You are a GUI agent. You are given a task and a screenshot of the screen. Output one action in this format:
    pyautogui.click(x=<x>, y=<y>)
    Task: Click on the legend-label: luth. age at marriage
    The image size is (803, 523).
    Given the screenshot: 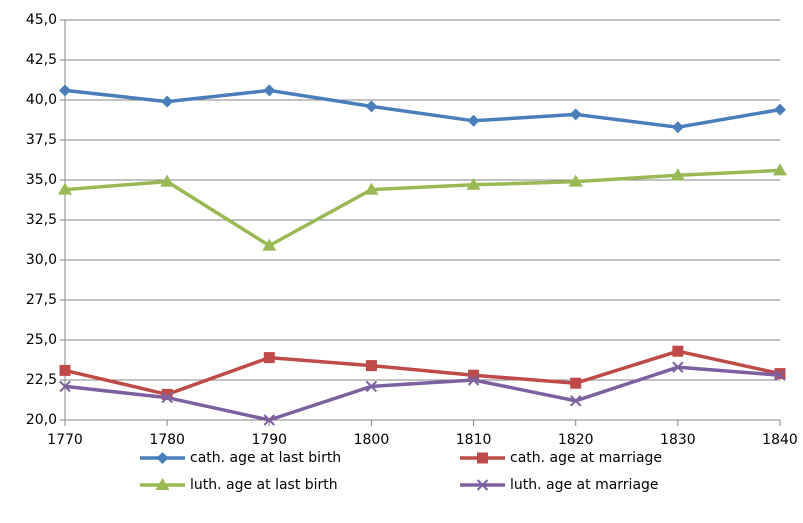 What is the action you would take?
    pyautogui.click(x=584, y=485)
    